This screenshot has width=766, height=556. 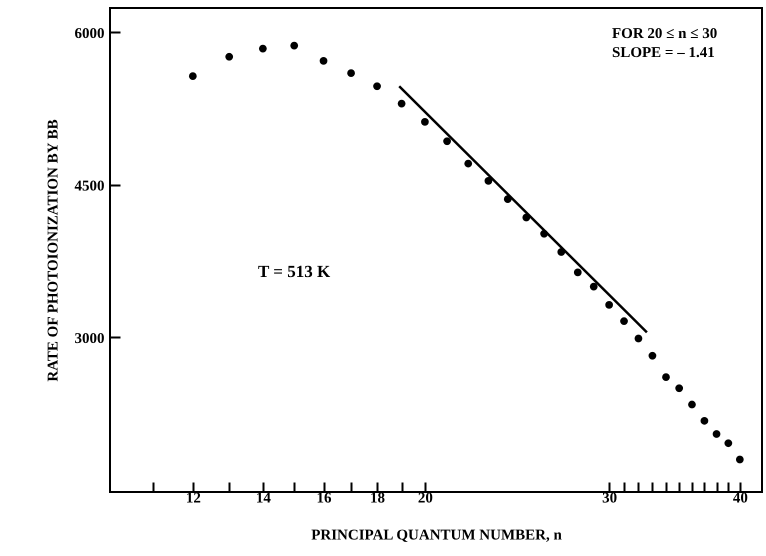 What do you see at coordinates (665, 34) in the screenshot?
I see `annotation: FOR 20 ≤ n ≤ 30` at bounding box center [665, 34].